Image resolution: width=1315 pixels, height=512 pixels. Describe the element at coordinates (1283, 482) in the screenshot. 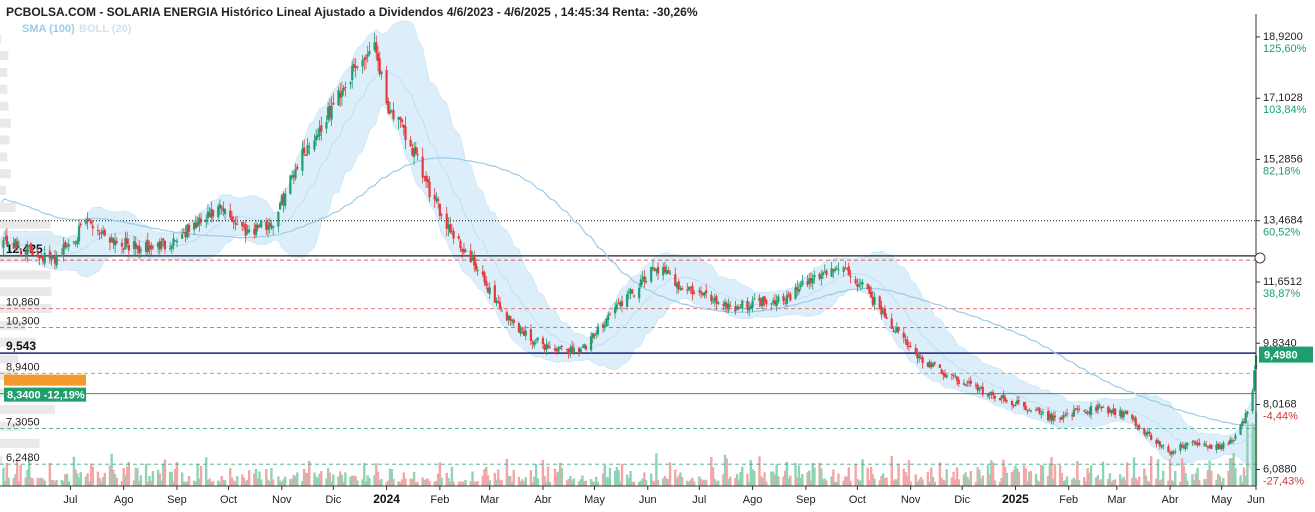

I see `price-tick-pct: -27,43%` at that location.